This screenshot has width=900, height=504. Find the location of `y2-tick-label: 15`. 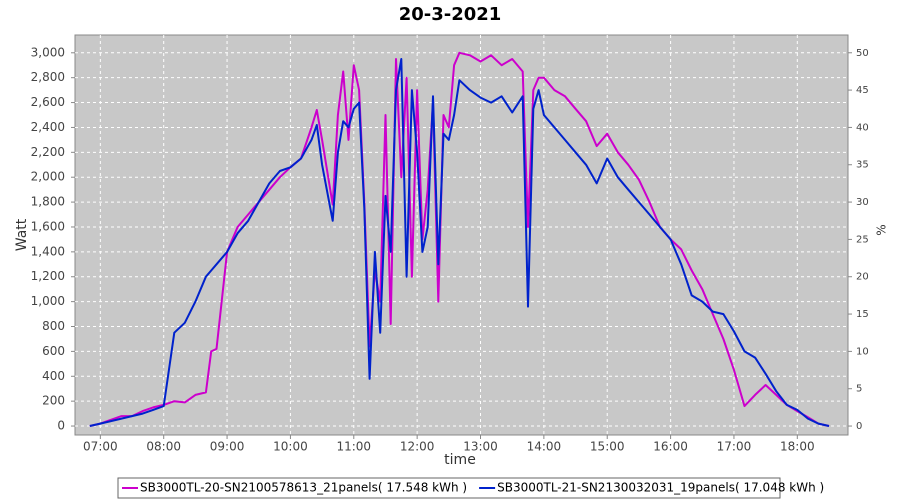

y2-tick-label: 15 is located at coordinates (862, 314).